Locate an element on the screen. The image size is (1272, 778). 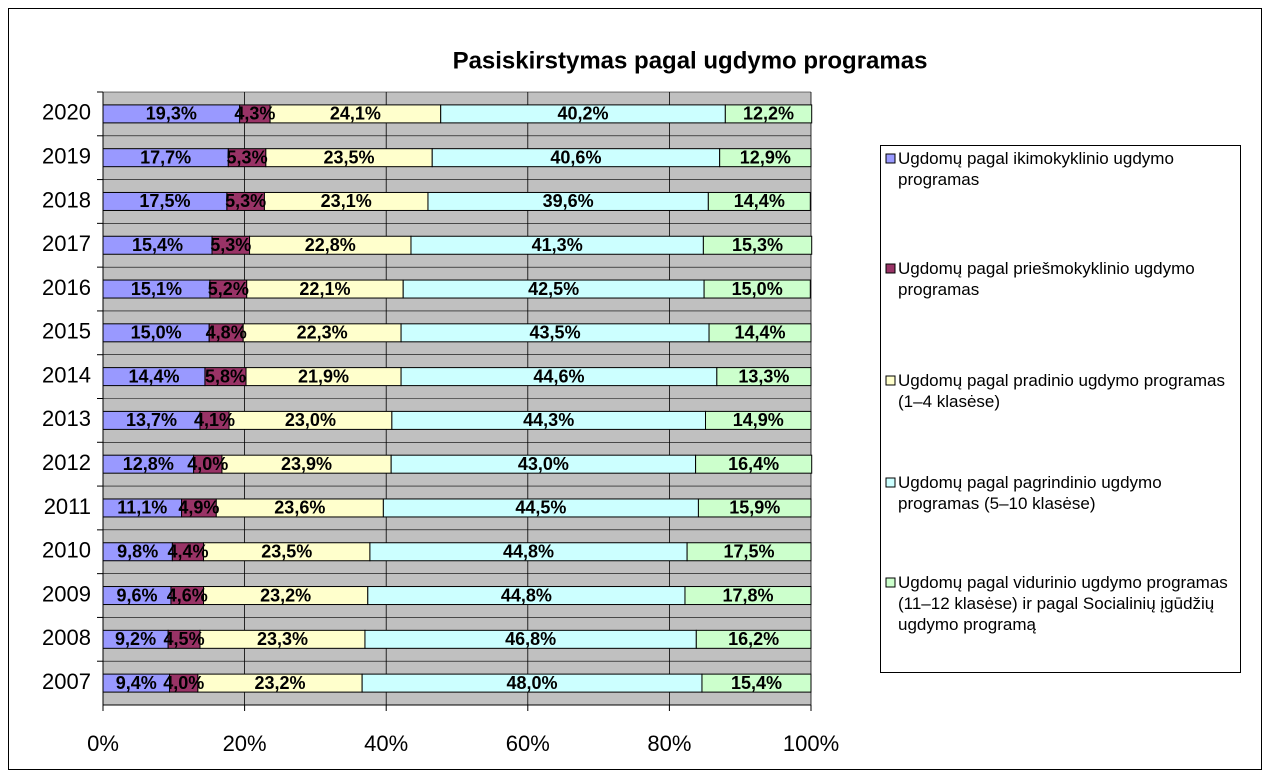
data-label: 5,2% is located at coordinates (228, 289).